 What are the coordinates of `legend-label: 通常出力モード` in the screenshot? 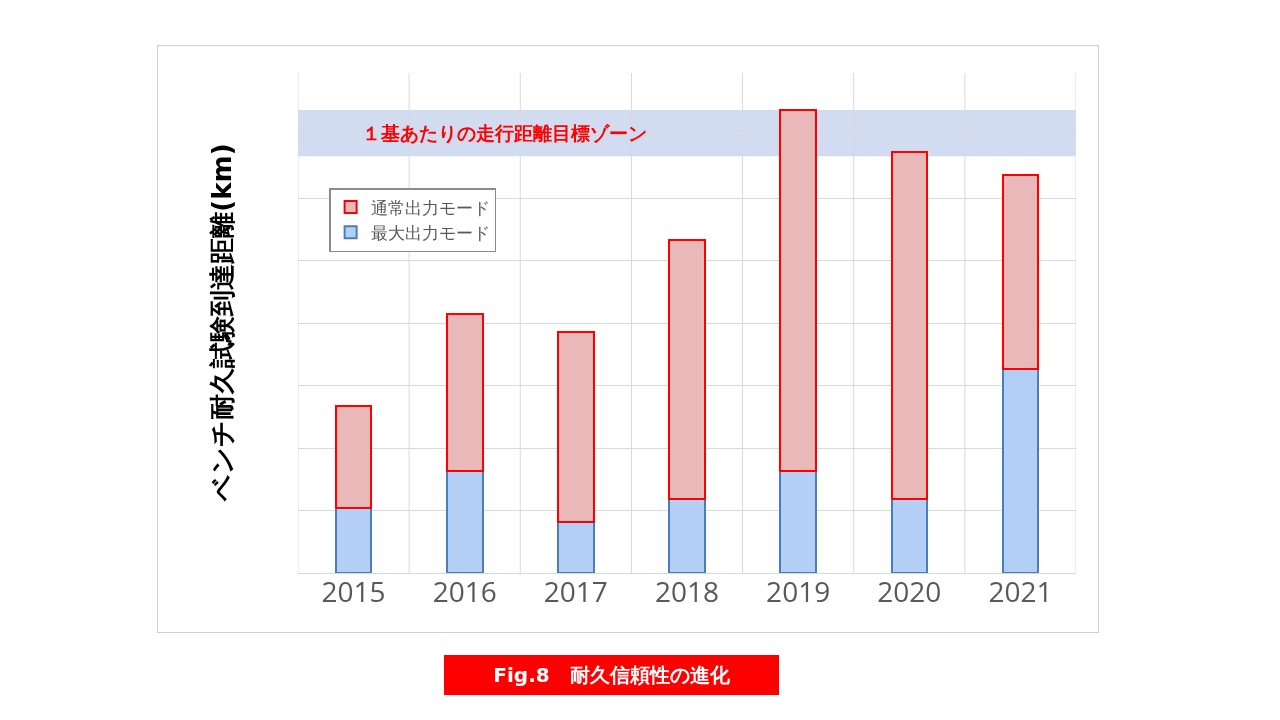 It's located at (430, 207).